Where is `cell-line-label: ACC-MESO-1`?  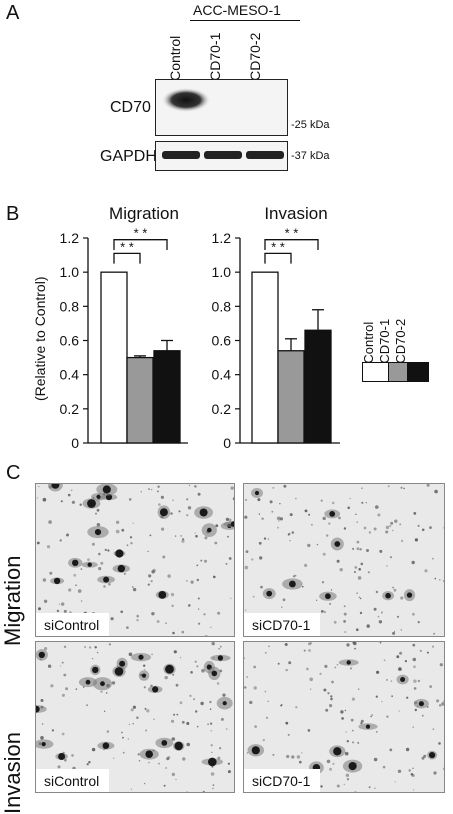 cell-line-label: ACC-MESO-1 is located at coordinates (237, 10).